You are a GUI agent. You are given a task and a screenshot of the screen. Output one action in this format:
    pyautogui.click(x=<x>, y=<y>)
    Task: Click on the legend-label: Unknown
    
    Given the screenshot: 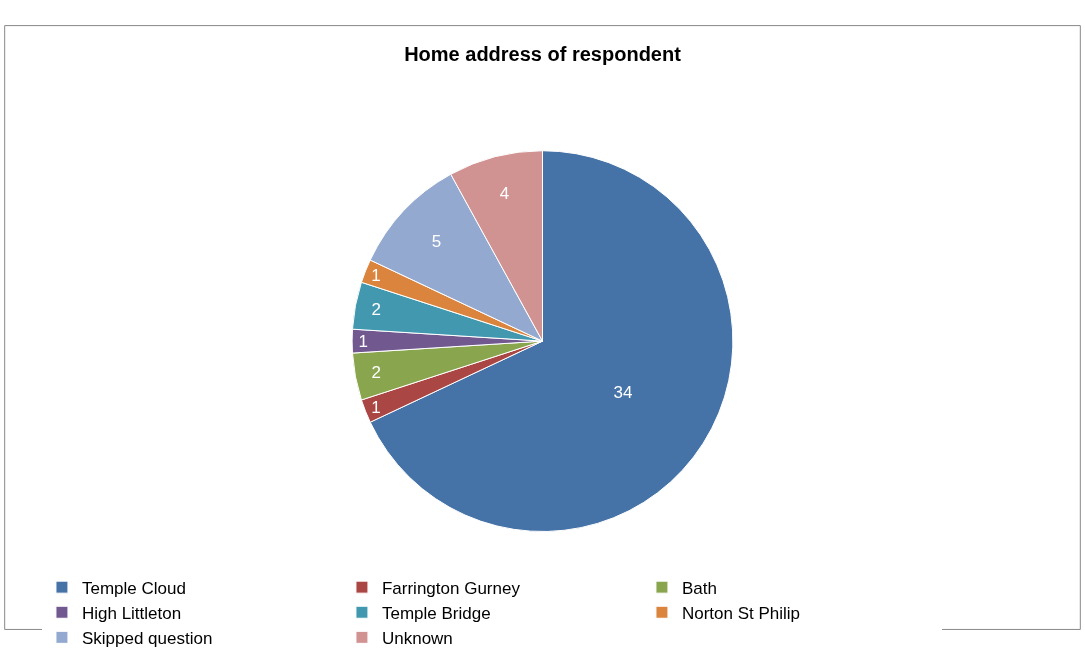 What is the action you would take?
    pyautogui.click(x=417, y=638)
    